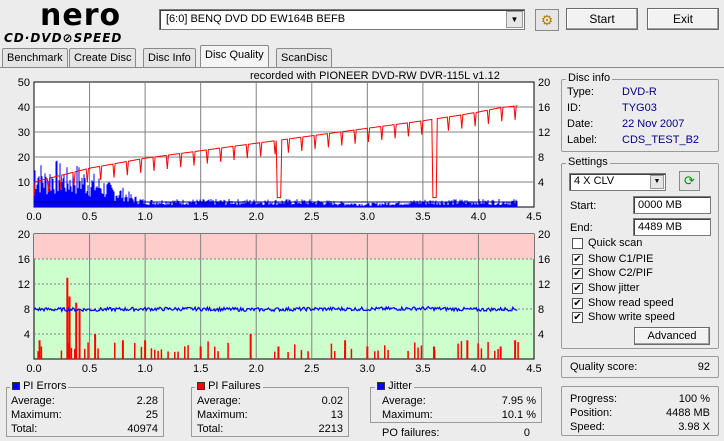 The height and width of the screenshot is (441, 724). Describe the element at coordinates (478, 368) in the screenshot. I see `x-tick-label: 4.0` at that location.